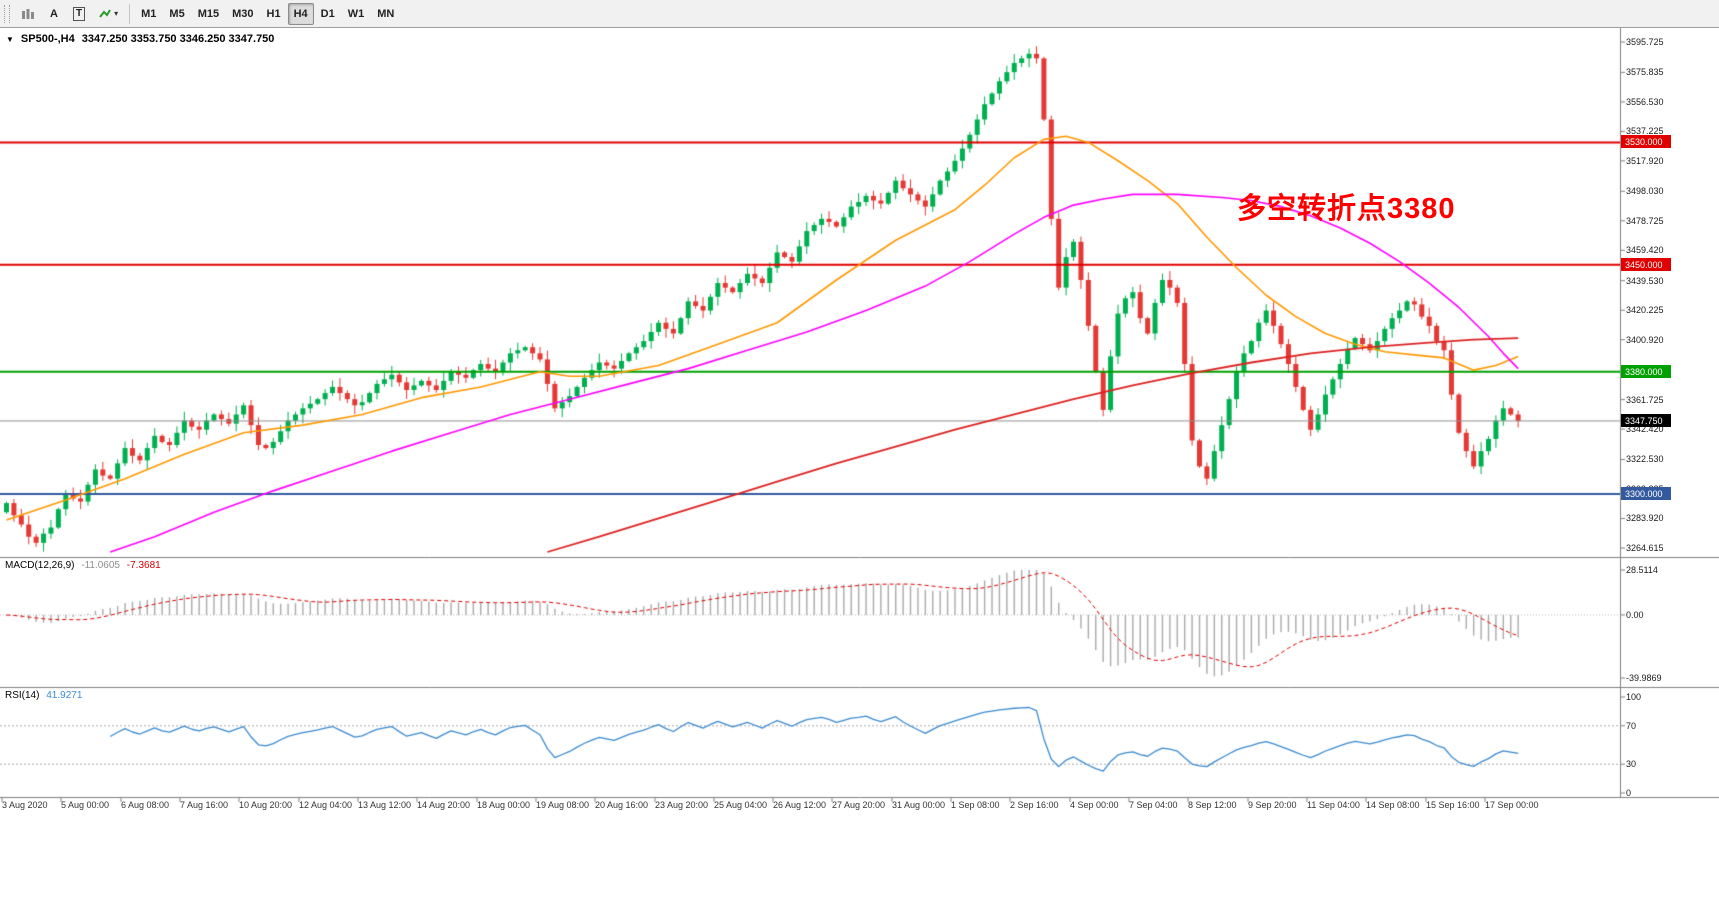  Describe the element at coordinates (1034, 805) in the screenshot. I see `time-axis-label: 2 Sep 16:00` at that location.